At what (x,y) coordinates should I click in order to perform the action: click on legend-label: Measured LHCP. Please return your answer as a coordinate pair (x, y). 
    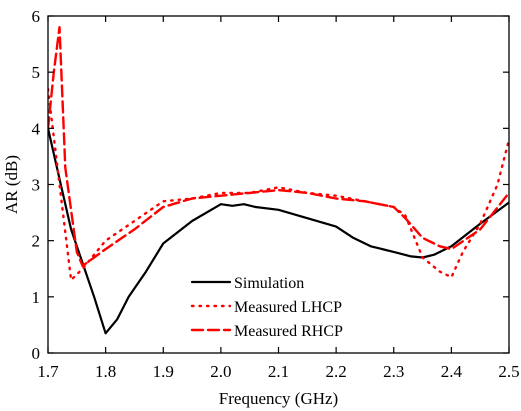
    Looking at the image, I should click on (288, 307).